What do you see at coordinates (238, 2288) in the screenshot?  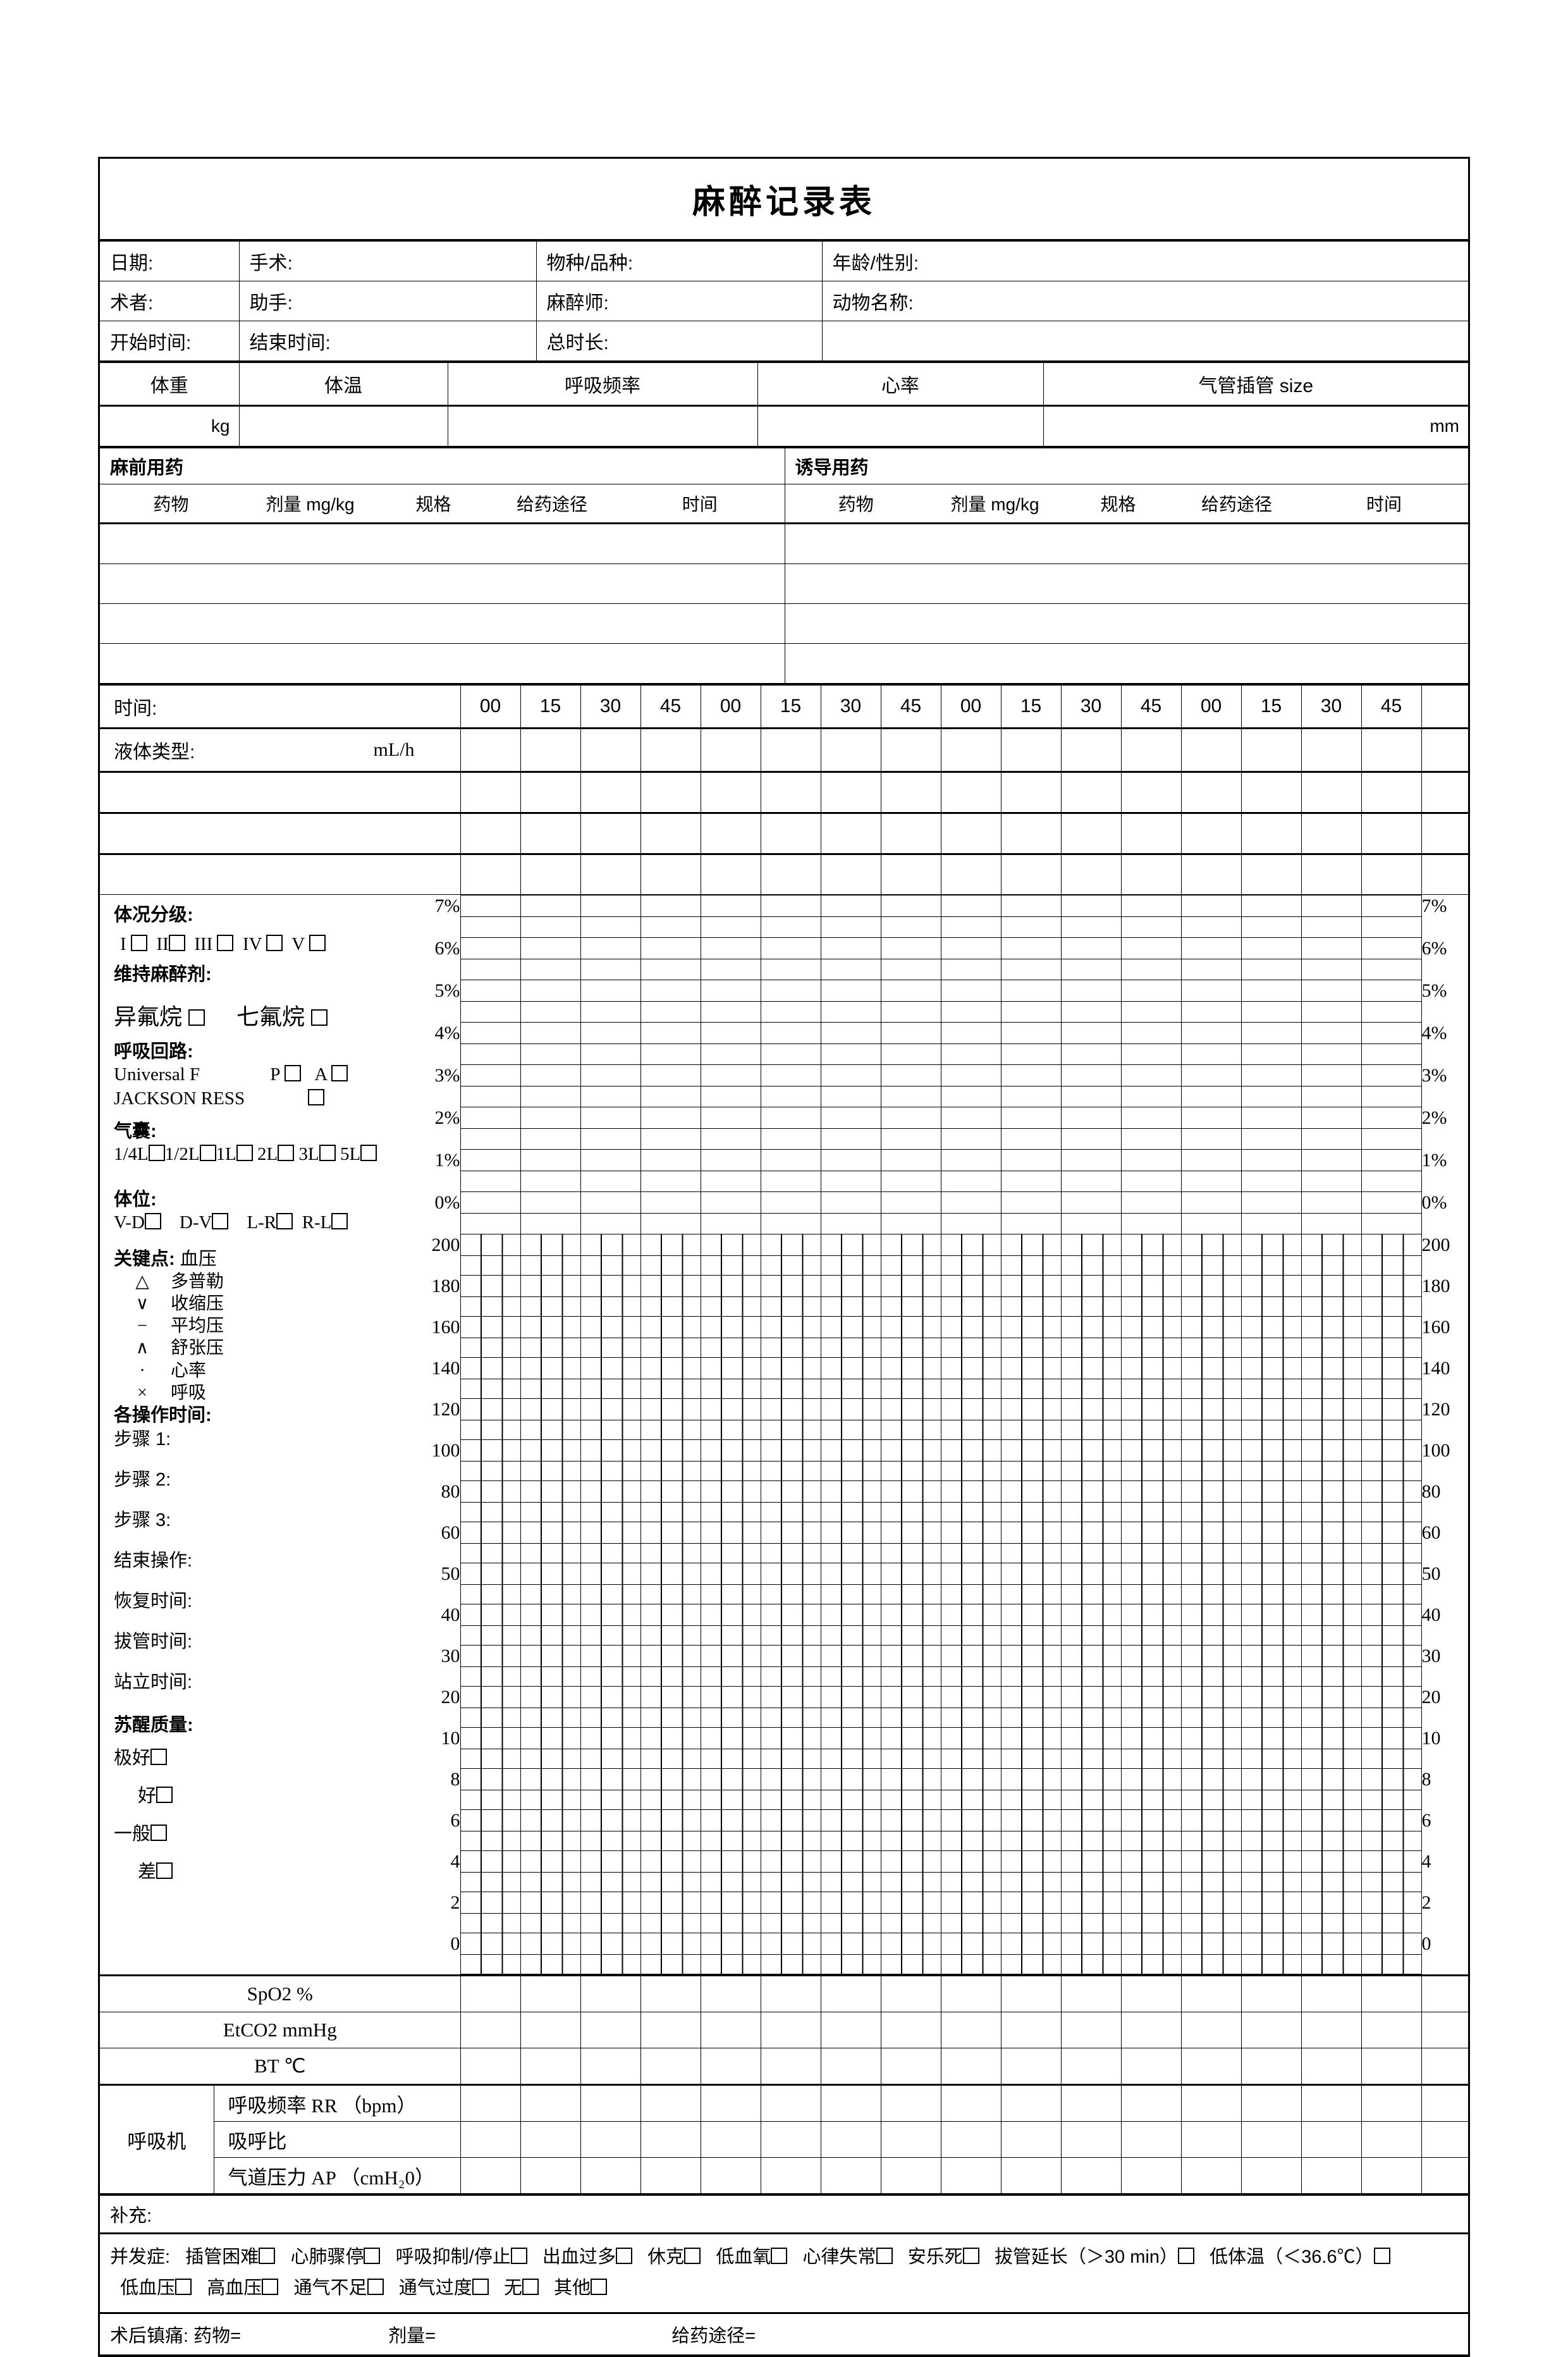 I see `complication-option-hypertension: 高血压` at bounding box center [238, 2288].